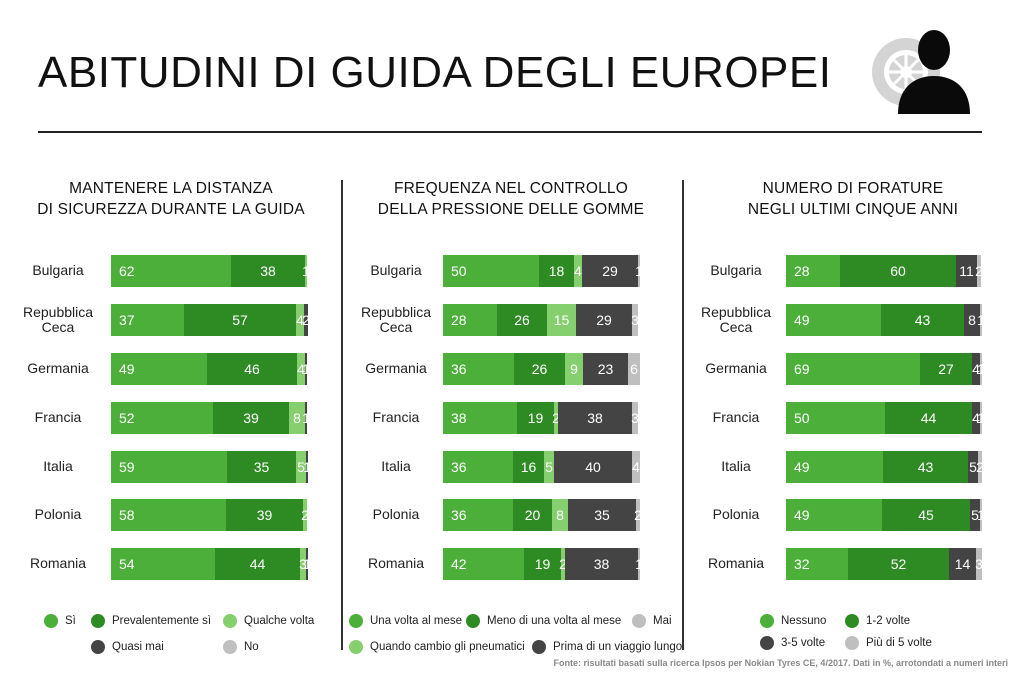  I want to click on bar-segment: 5, so click(549, 467).